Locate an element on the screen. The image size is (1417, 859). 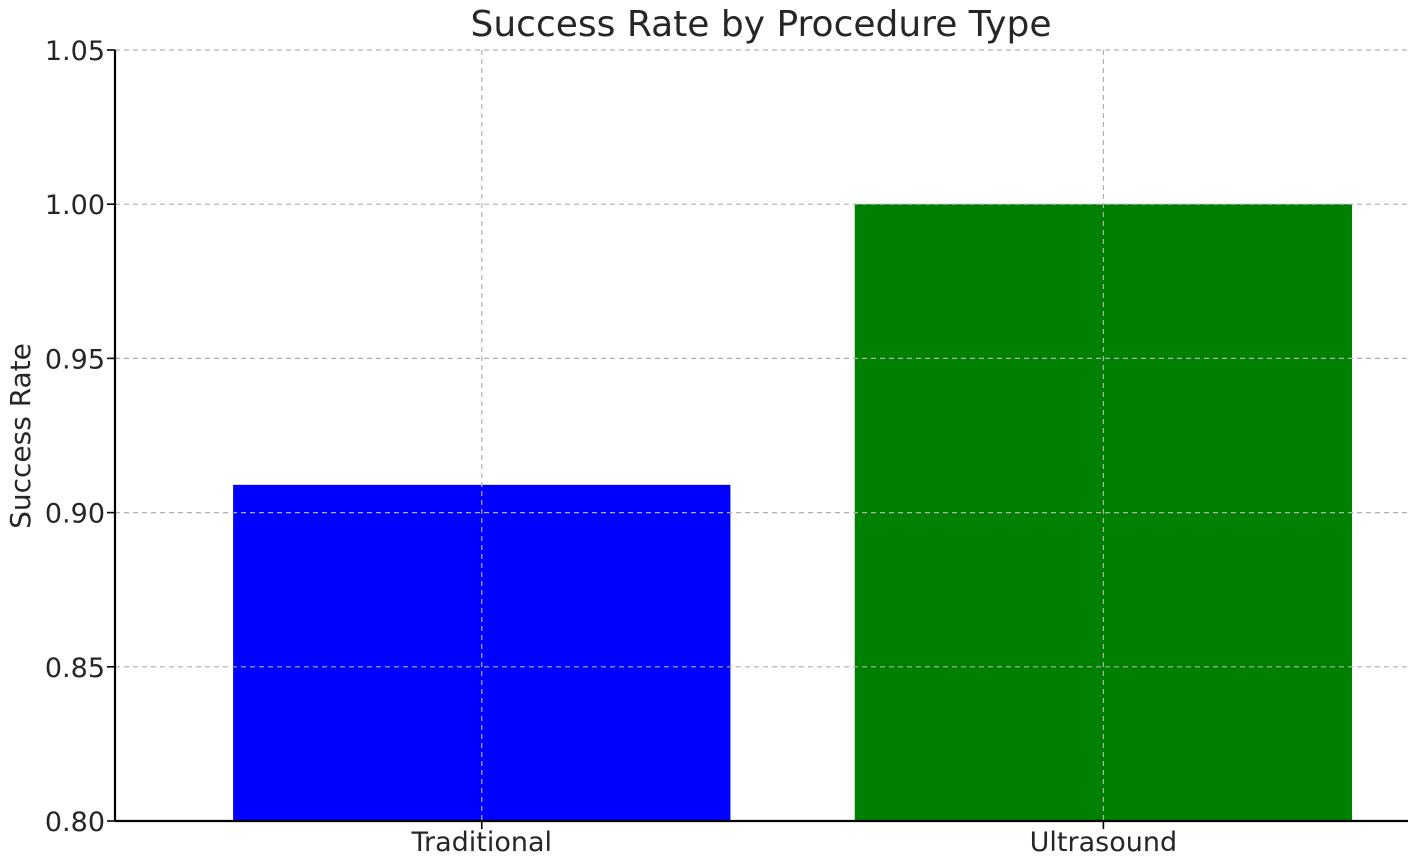
x-tick-label-traditional: Traditional is located at coordinates (481, 842).